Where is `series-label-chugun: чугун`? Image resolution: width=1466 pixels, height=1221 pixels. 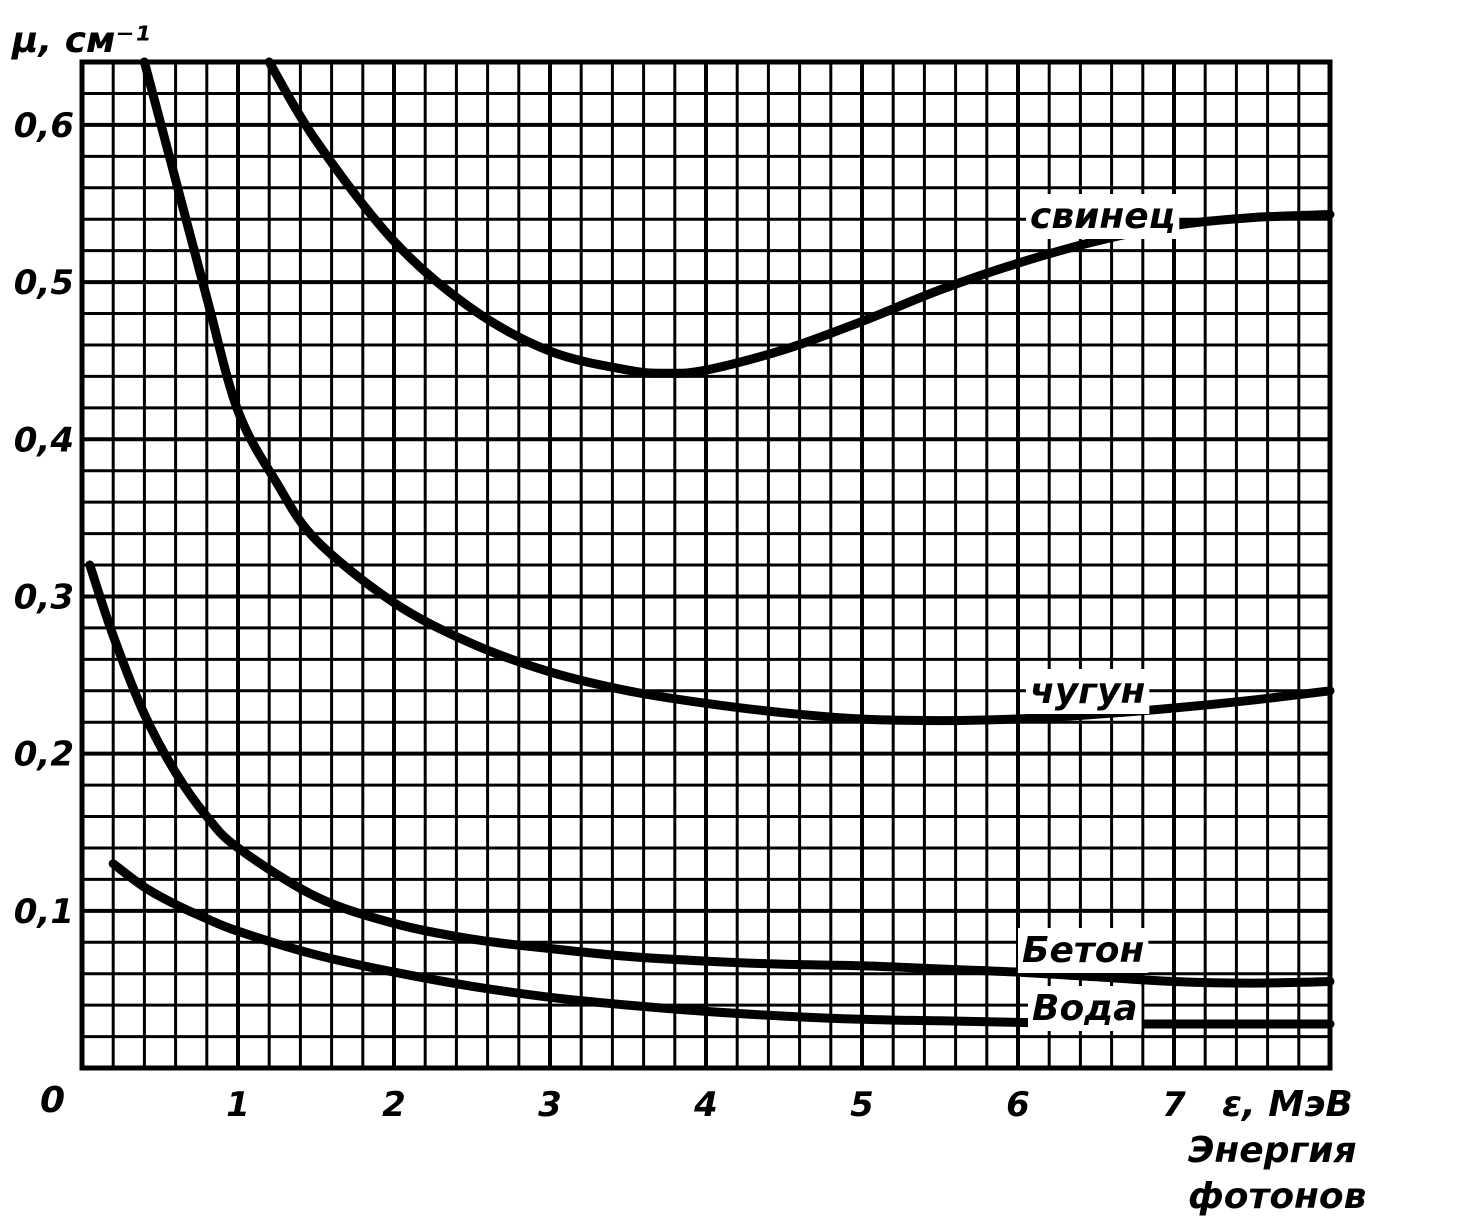 series-label-chugun: чугун is located at coordinates (1087, 691).